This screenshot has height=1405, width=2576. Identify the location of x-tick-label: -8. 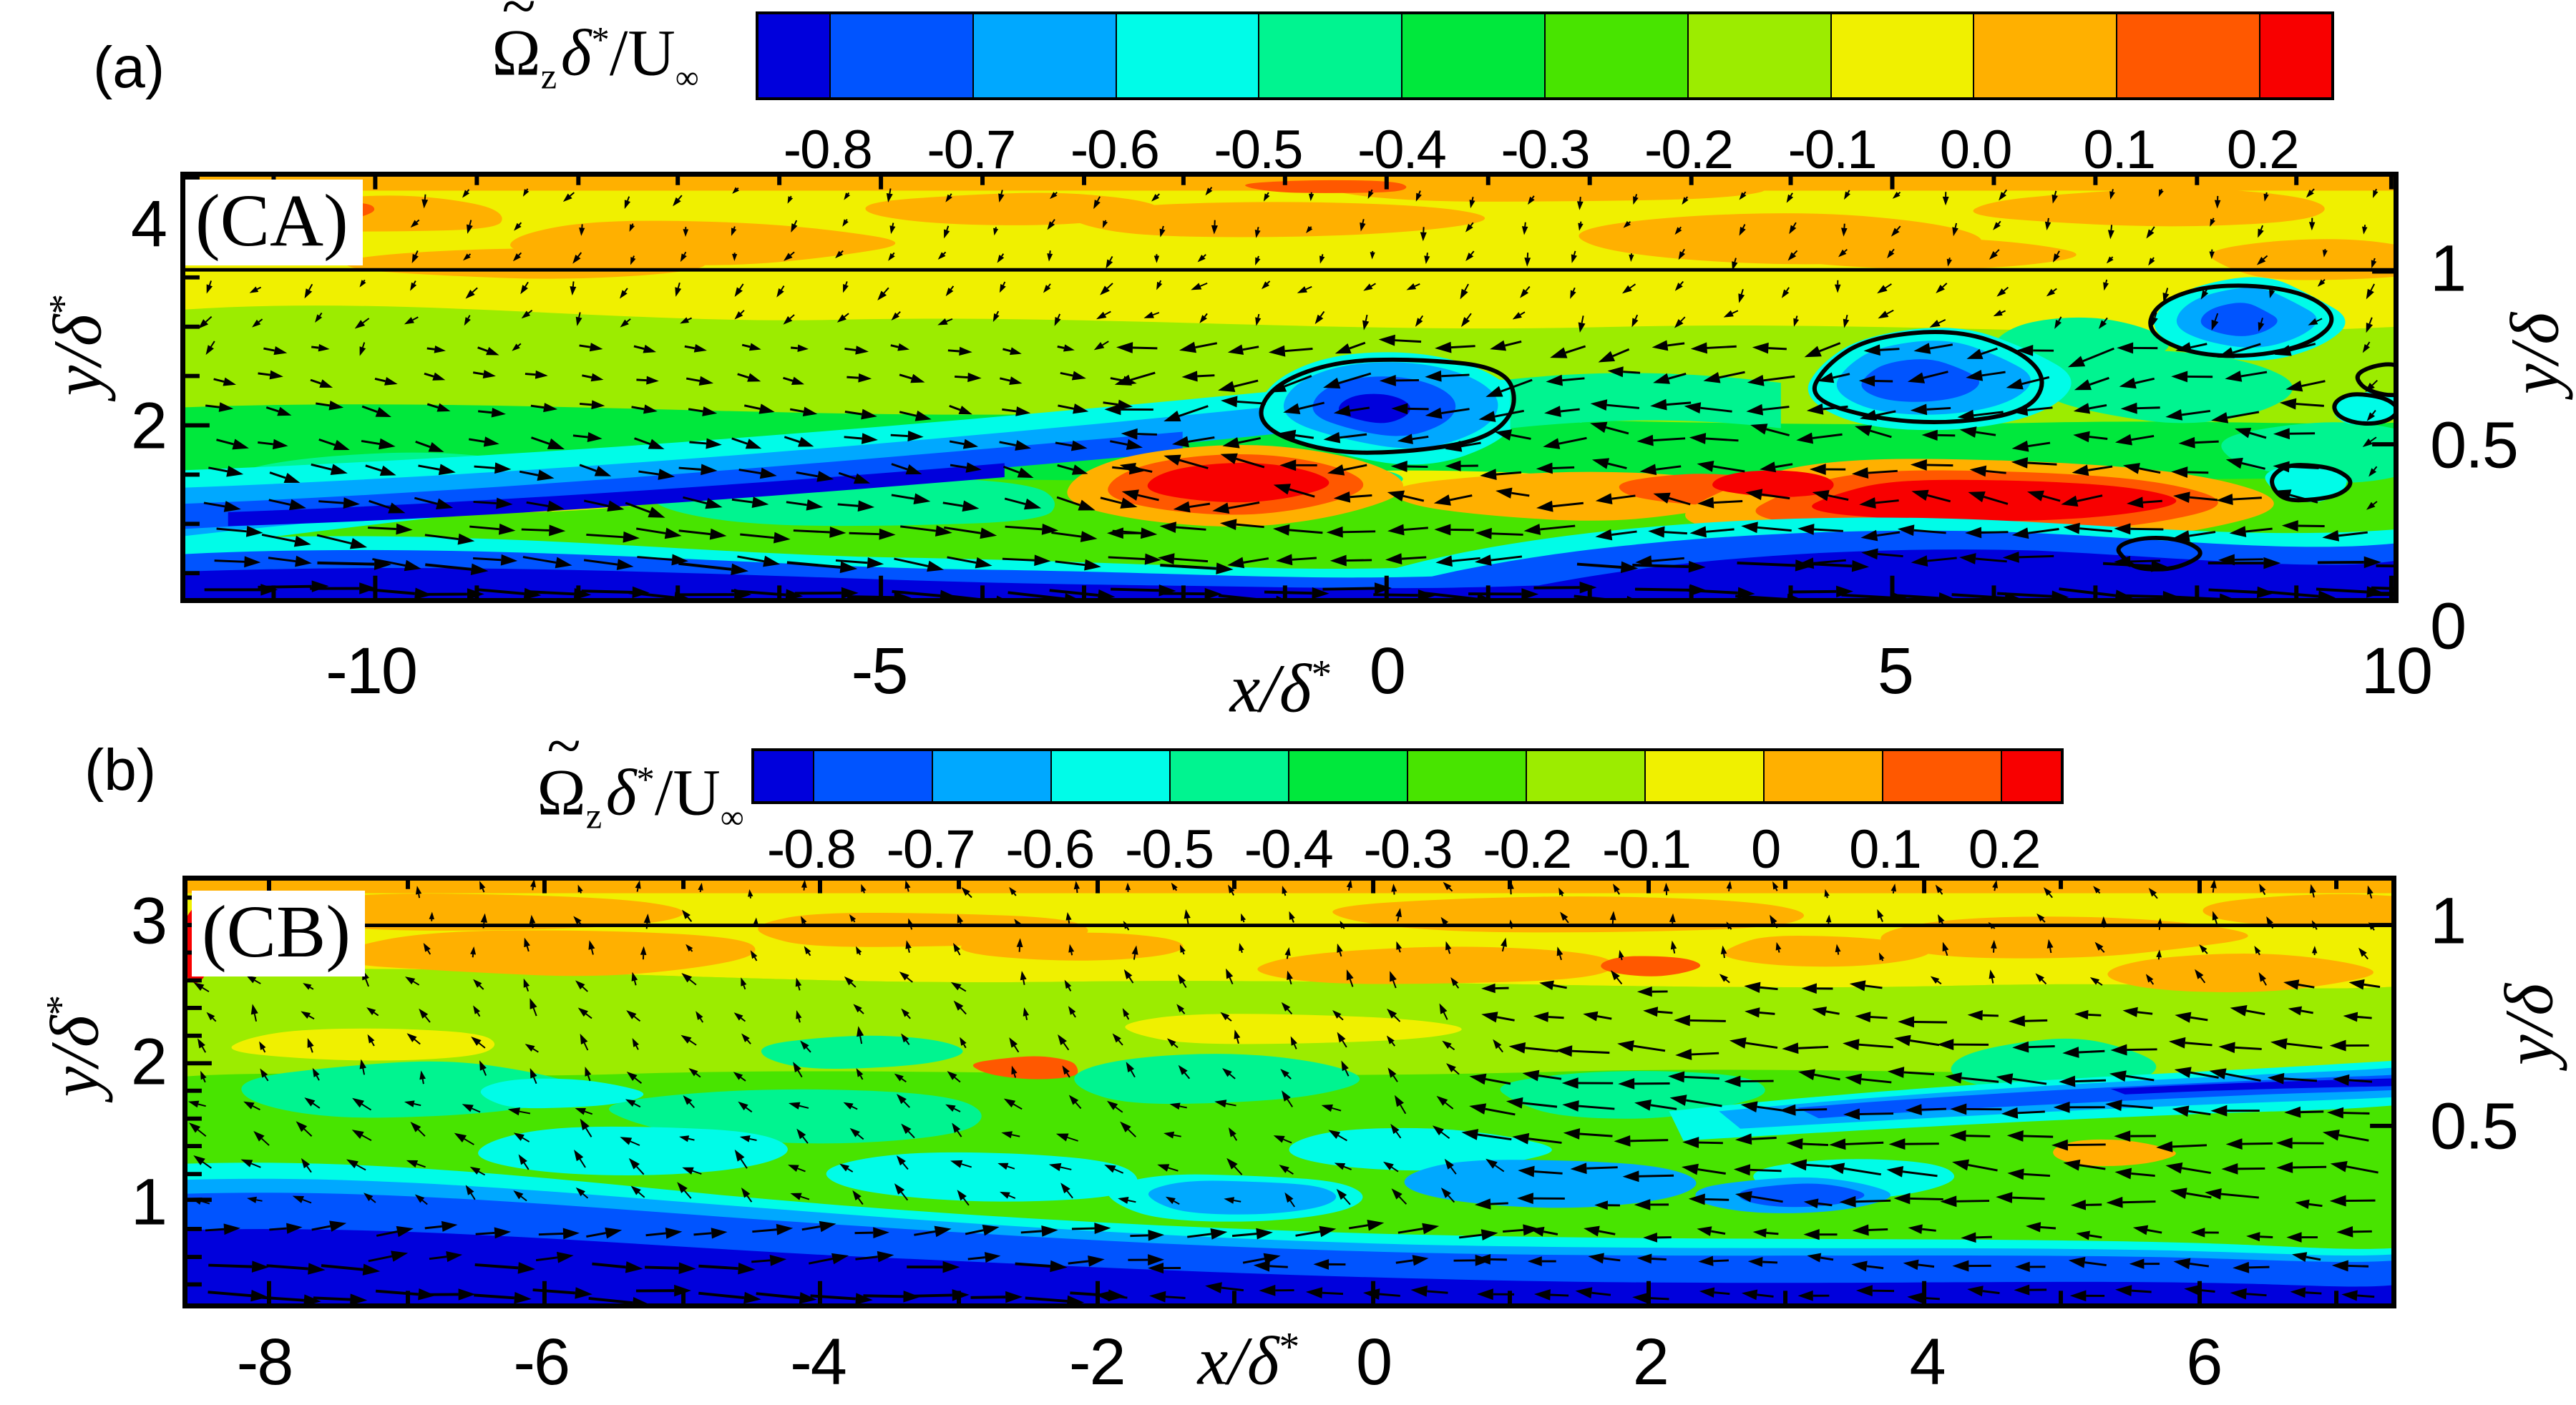
(265, 1362).